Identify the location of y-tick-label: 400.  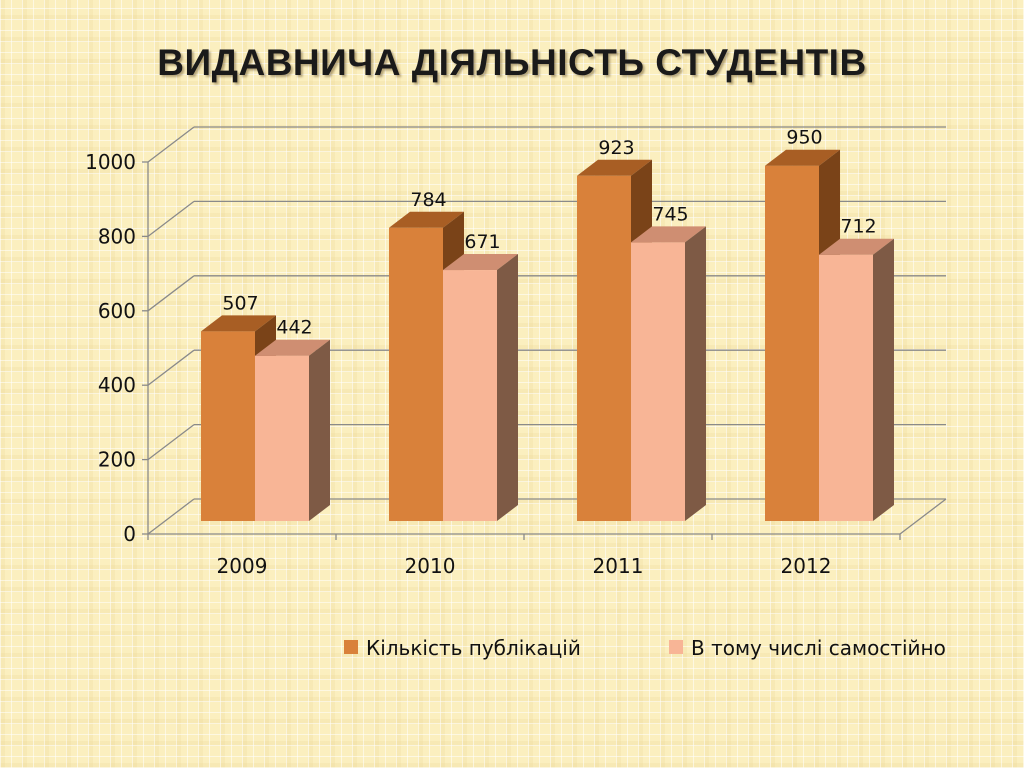
(117, 385).